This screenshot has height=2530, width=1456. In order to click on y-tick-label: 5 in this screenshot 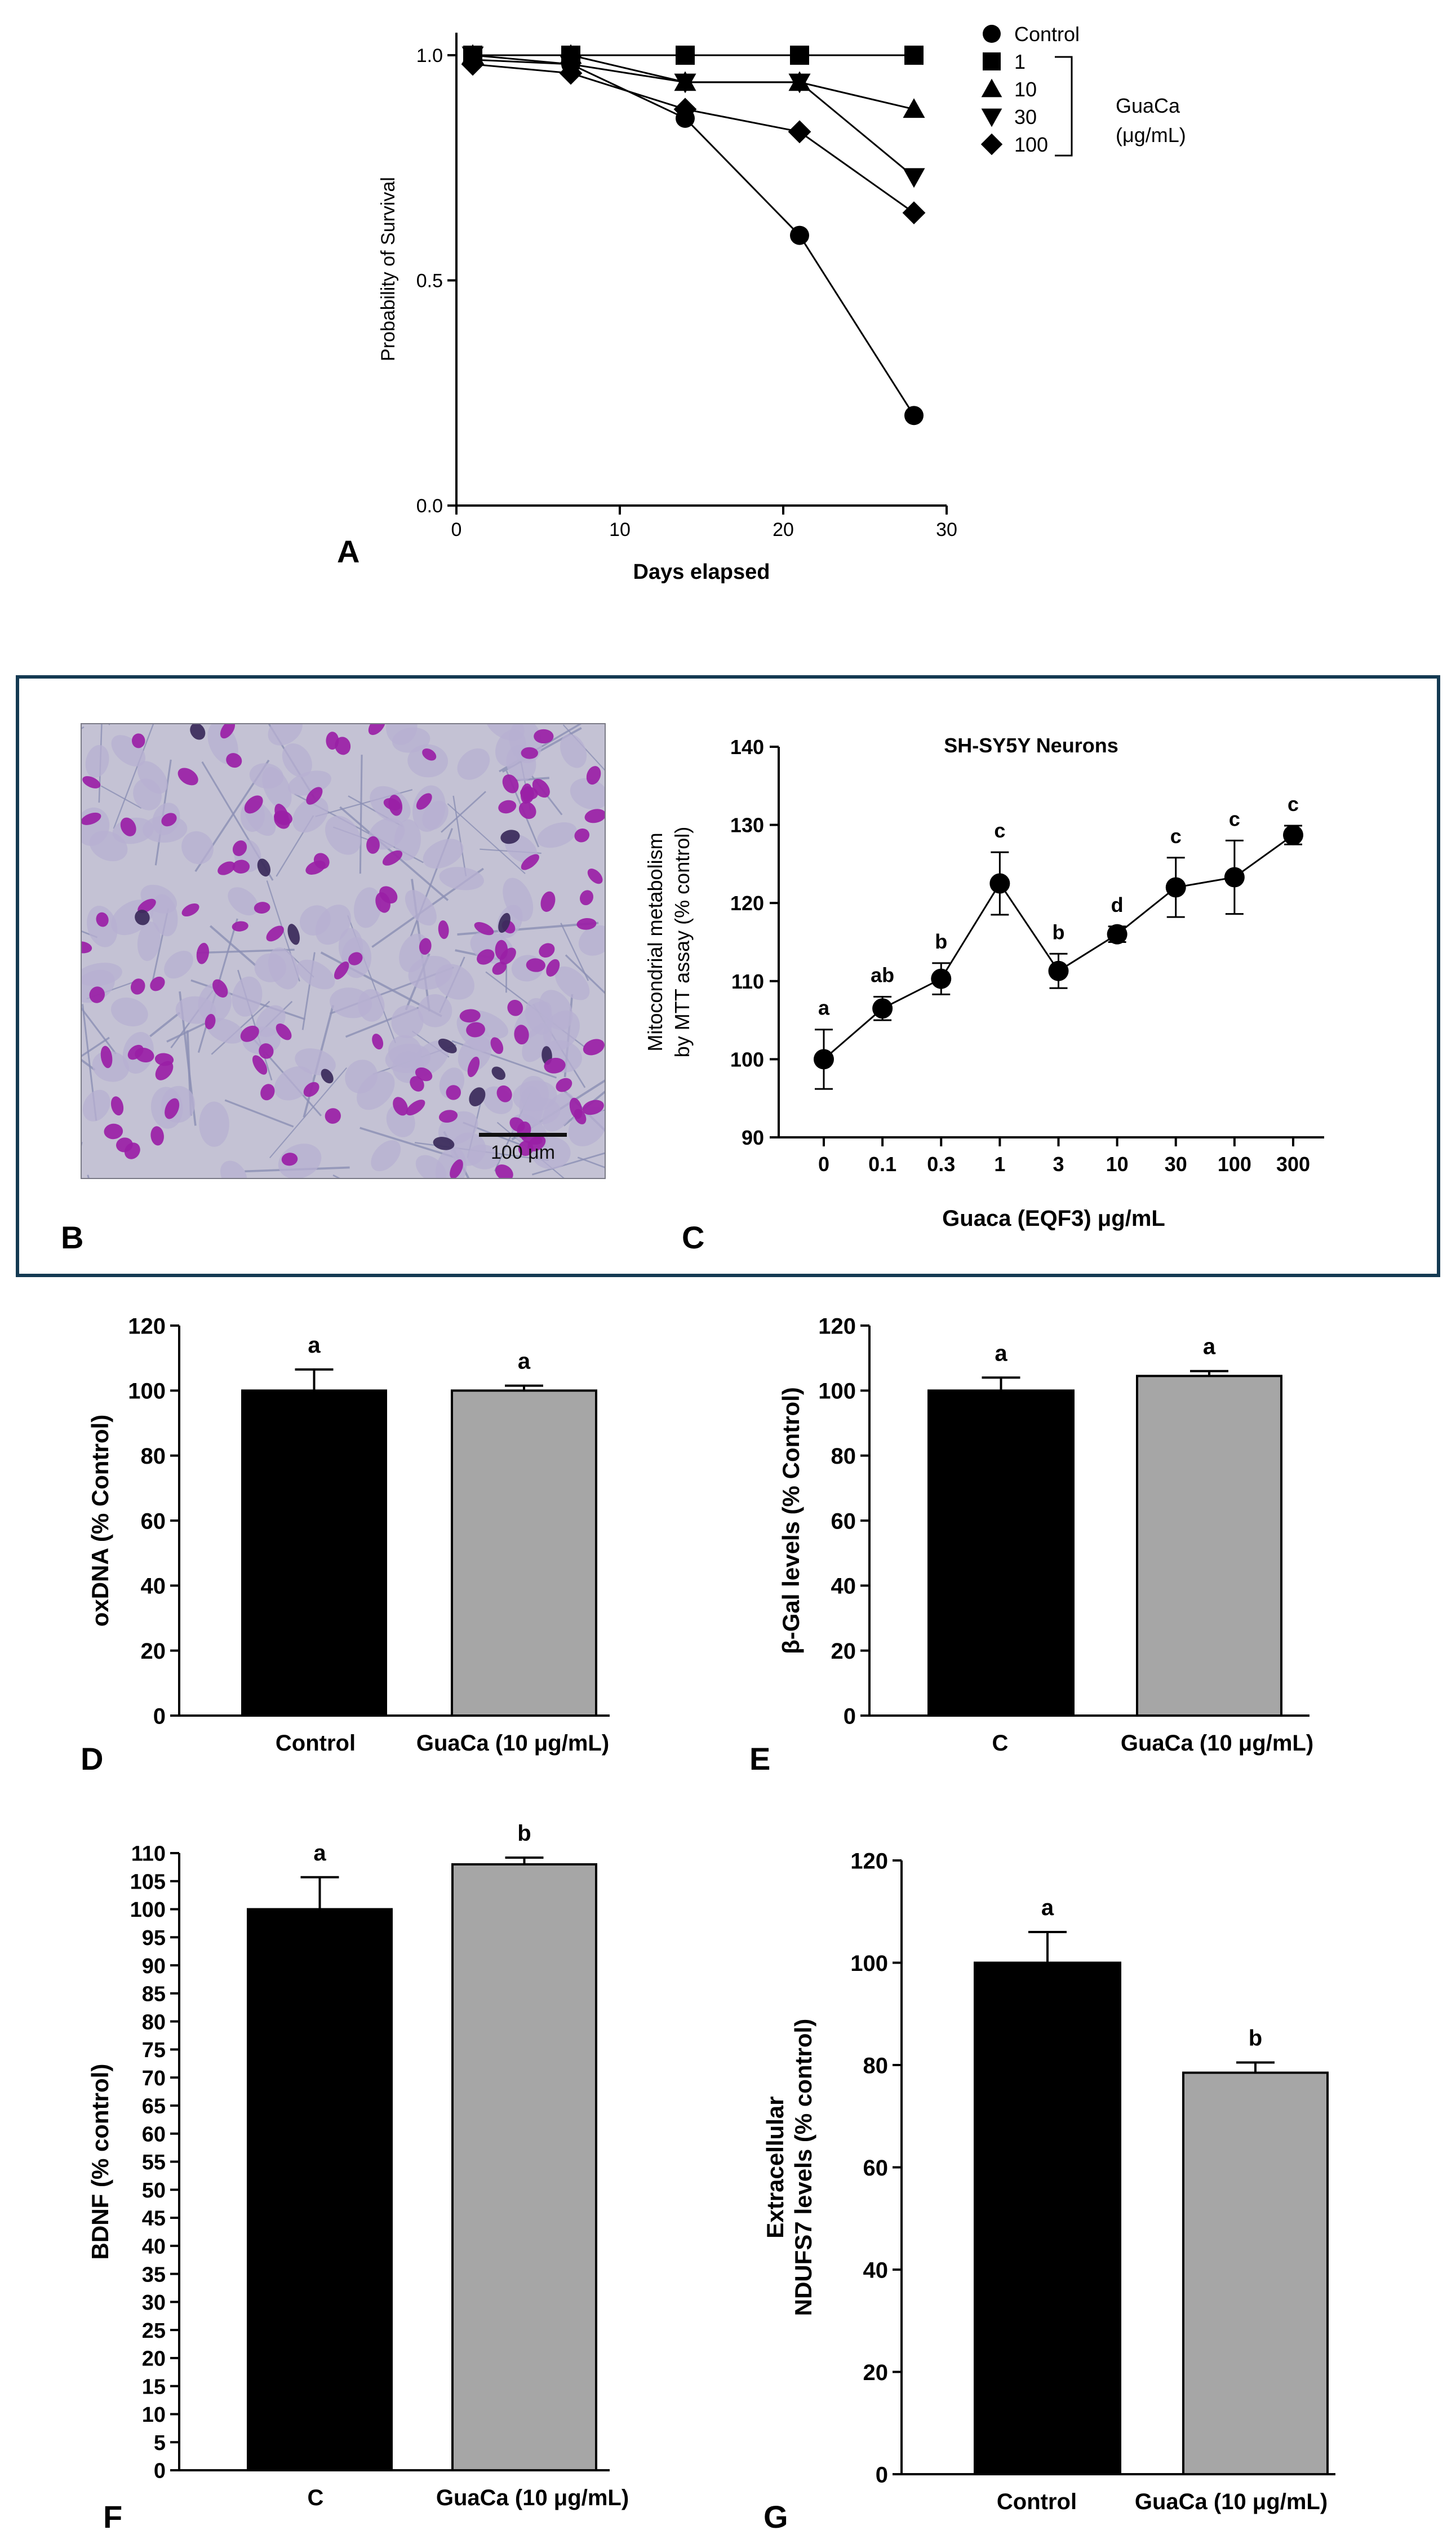, I will do `click(160, 2443)`.